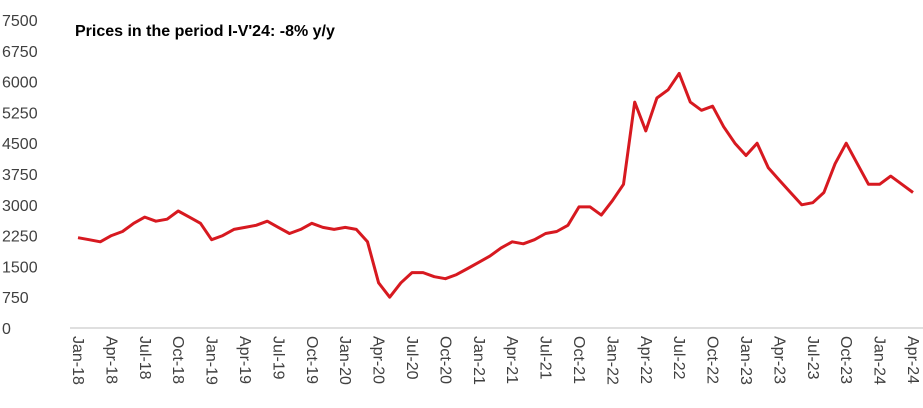 The image size is (923, 408). What do you see at coordinates (812, 358) in the screenshot?
I see `x-tick-label: Jul-23` at bounding box center [812, 358].